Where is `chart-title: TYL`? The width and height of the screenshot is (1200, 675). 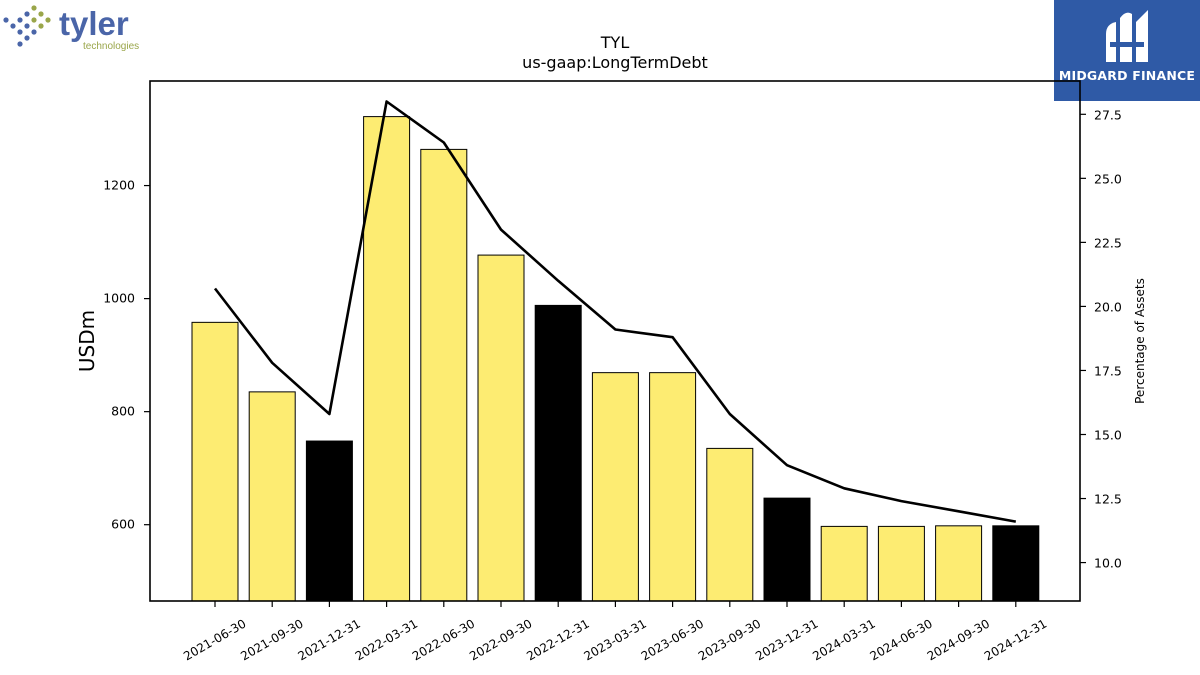 chart-title: TYL is located at coordinates (615, 42).